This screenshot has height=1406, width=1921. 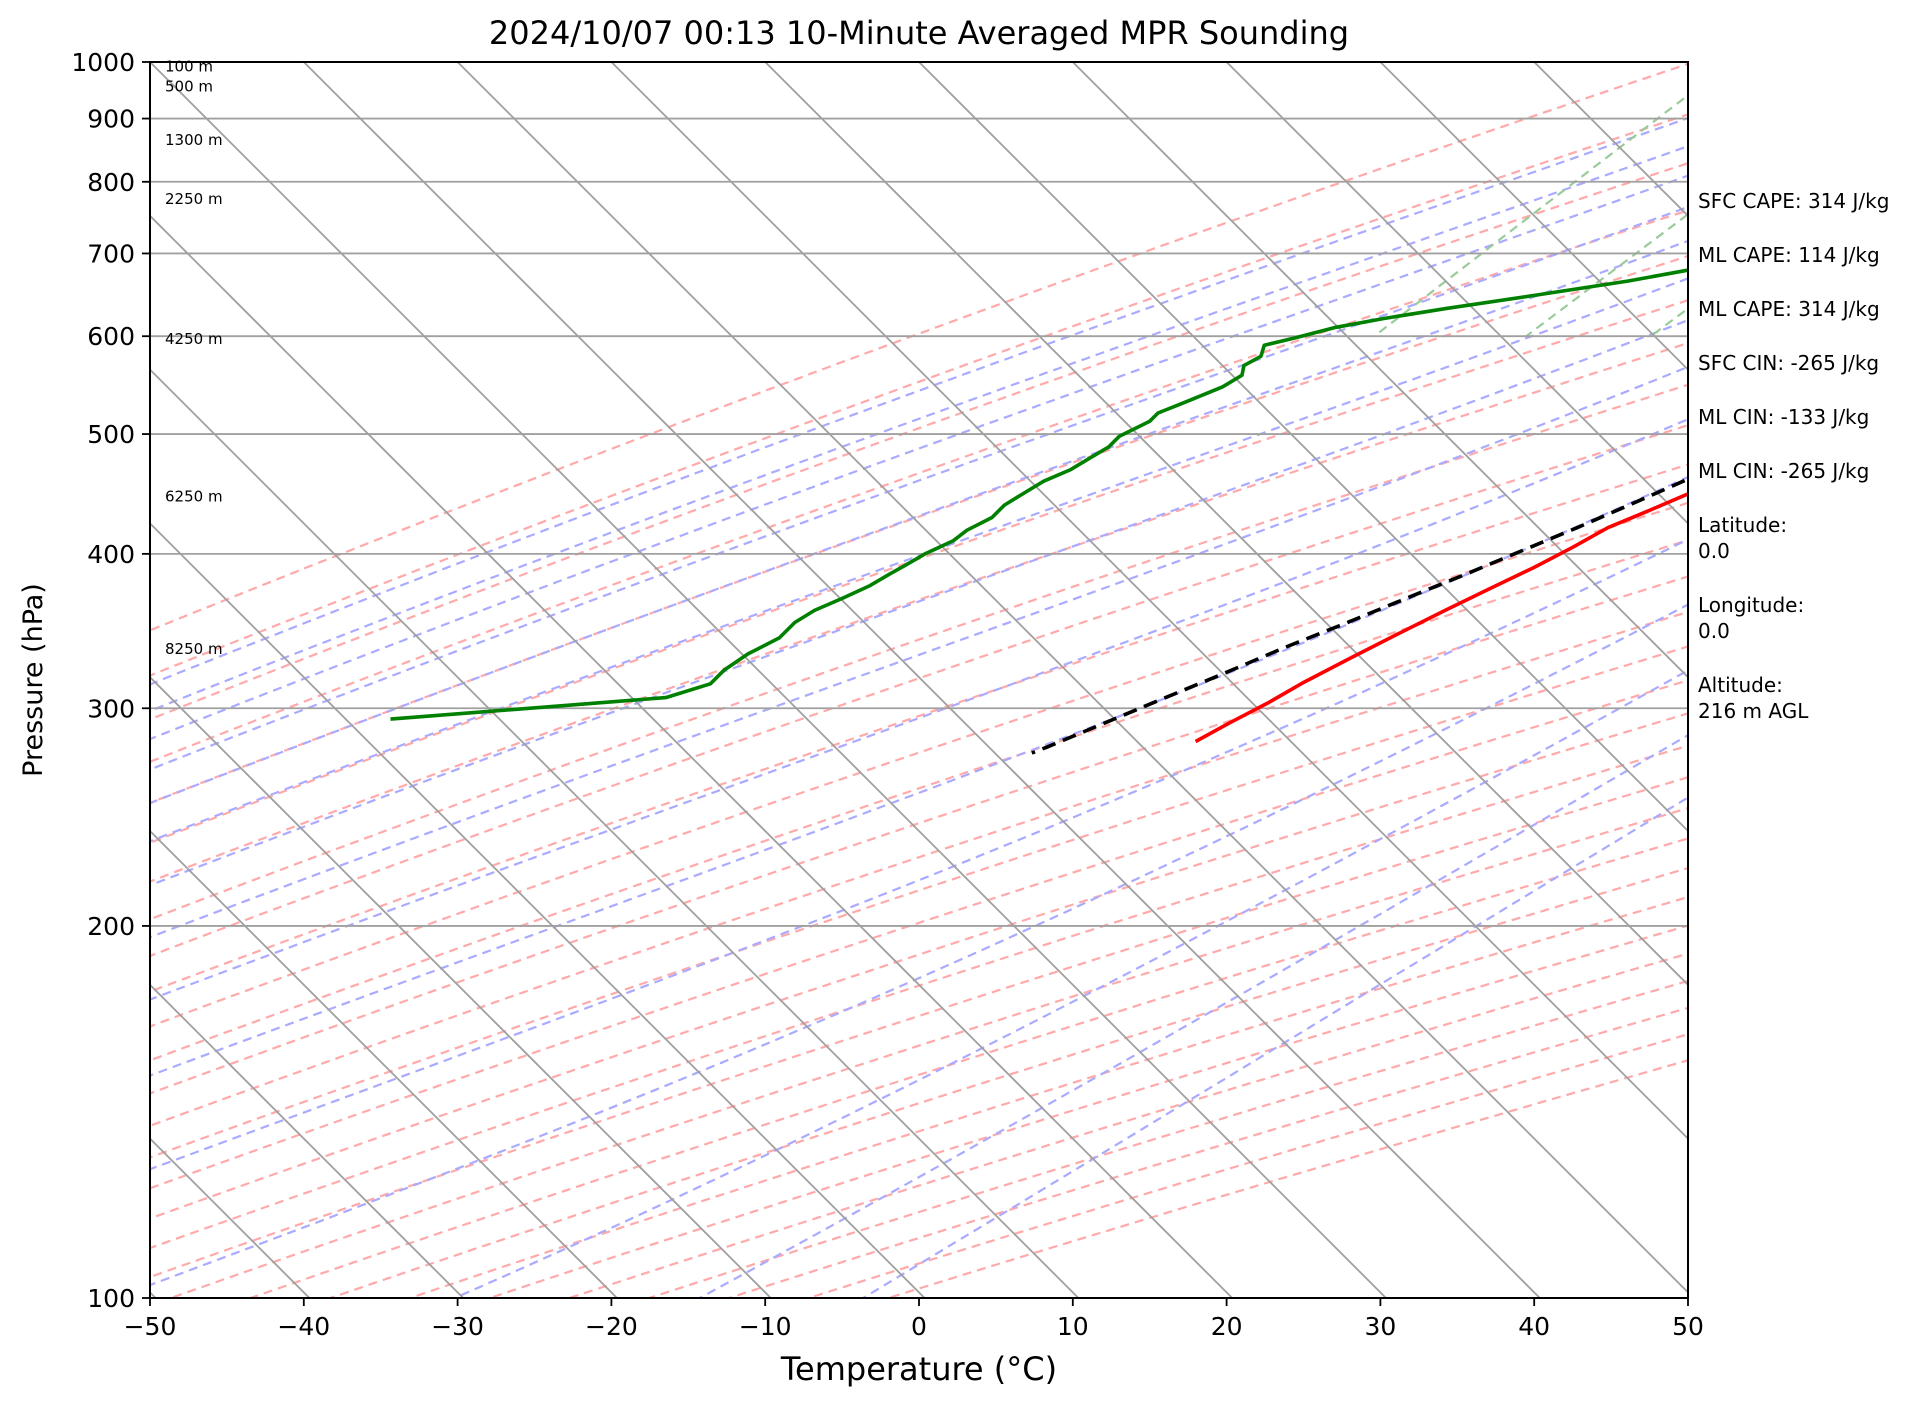 What do you see at coordinates (1714, 551) in the screenshot?
I see `latitude-value: 0.0` at bounding box center [1714, 551].